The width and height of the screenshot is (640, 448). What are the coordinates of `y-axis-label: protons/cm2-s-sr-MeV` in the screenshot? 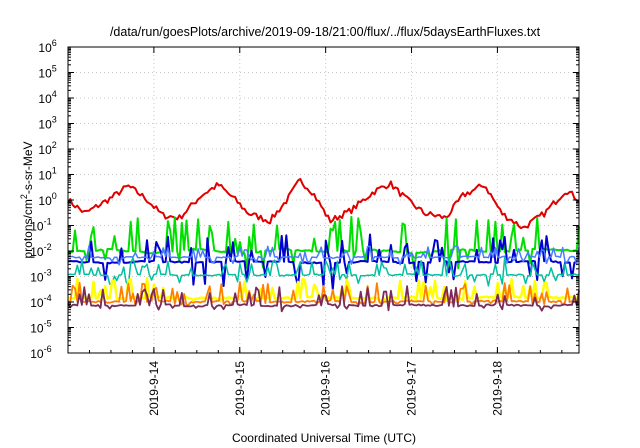 It's located at (27, 199).